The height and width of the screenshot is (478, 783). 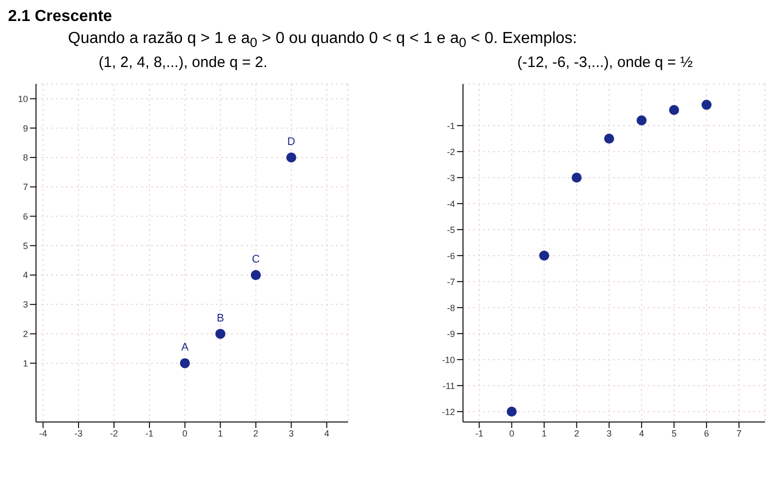 What do you see at coordinates (23, 99) in the screenshot?
I see `y-tick-label: 10` at bounding box center [23, 99].